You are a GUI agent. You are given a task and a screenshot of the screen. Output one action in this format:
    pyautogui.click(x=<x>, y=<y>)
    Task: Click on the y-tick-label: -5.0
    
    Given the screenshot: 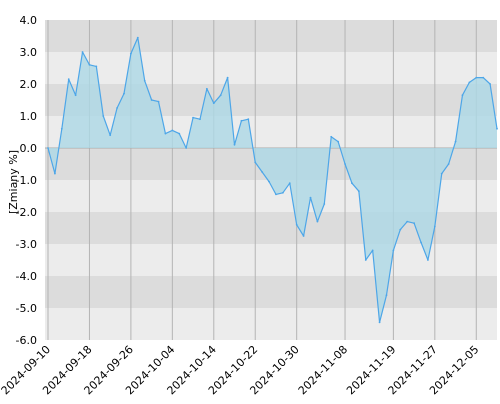 What is the action you would take?
    pyautogui.click(x=26, y=308)
    